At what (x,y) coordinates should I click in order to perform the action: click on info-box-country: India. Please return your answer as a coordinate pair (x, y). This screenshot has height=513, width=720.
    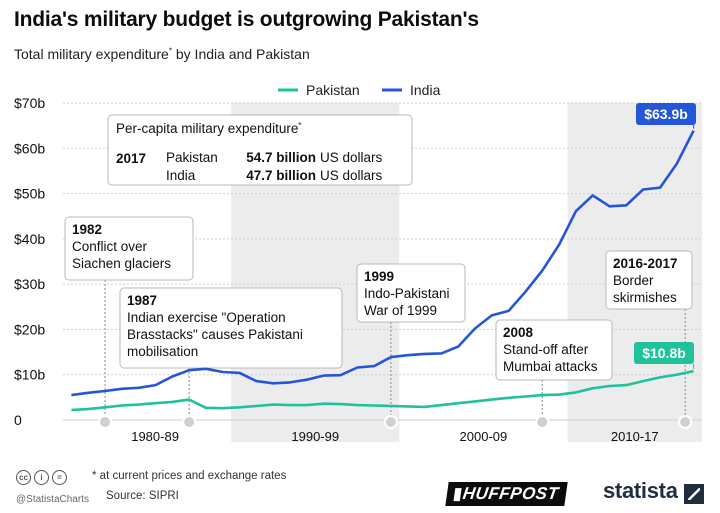
    Looking at the image, I should click on (181, 175).